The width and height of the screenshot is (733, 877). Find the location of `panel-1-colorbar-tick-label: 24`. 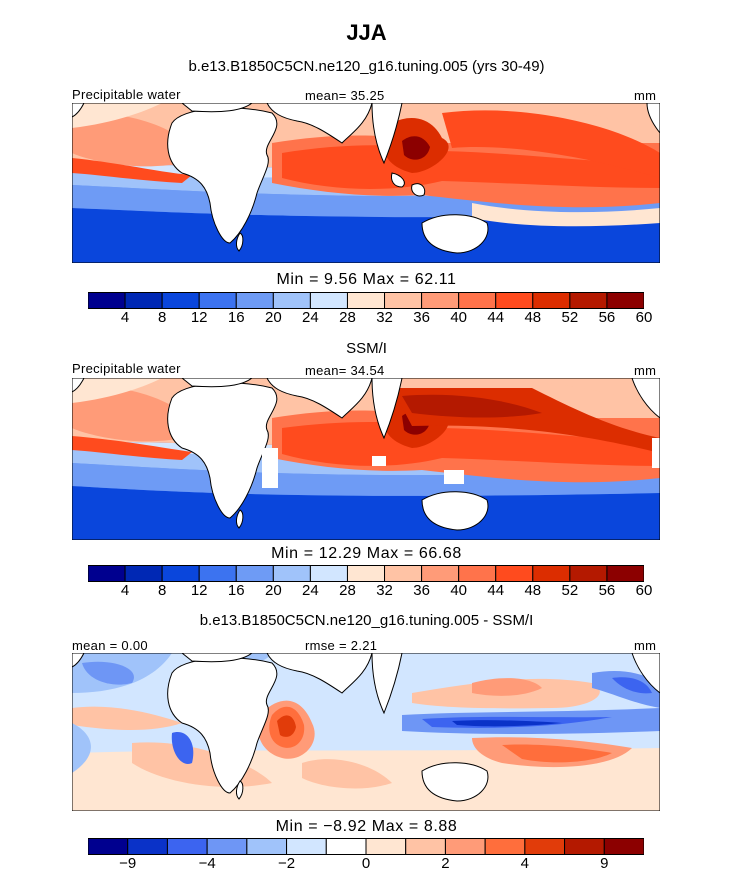

panel-1-colorbar-tick-label: 24 is located at coordinates (310, 317).